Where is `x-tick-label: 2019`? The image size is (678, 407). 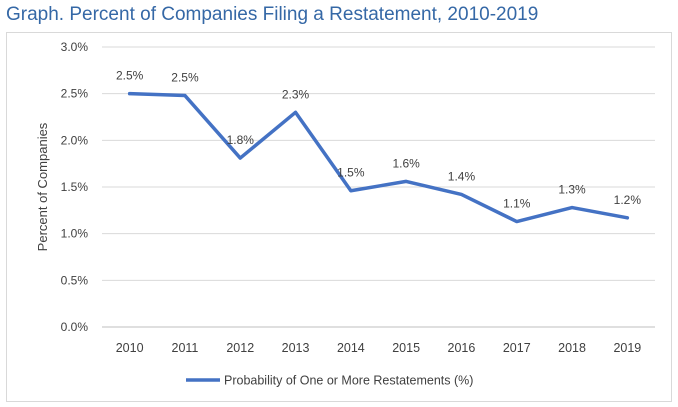 x-tick-label: 2019 is located at coordinates (627, 348).